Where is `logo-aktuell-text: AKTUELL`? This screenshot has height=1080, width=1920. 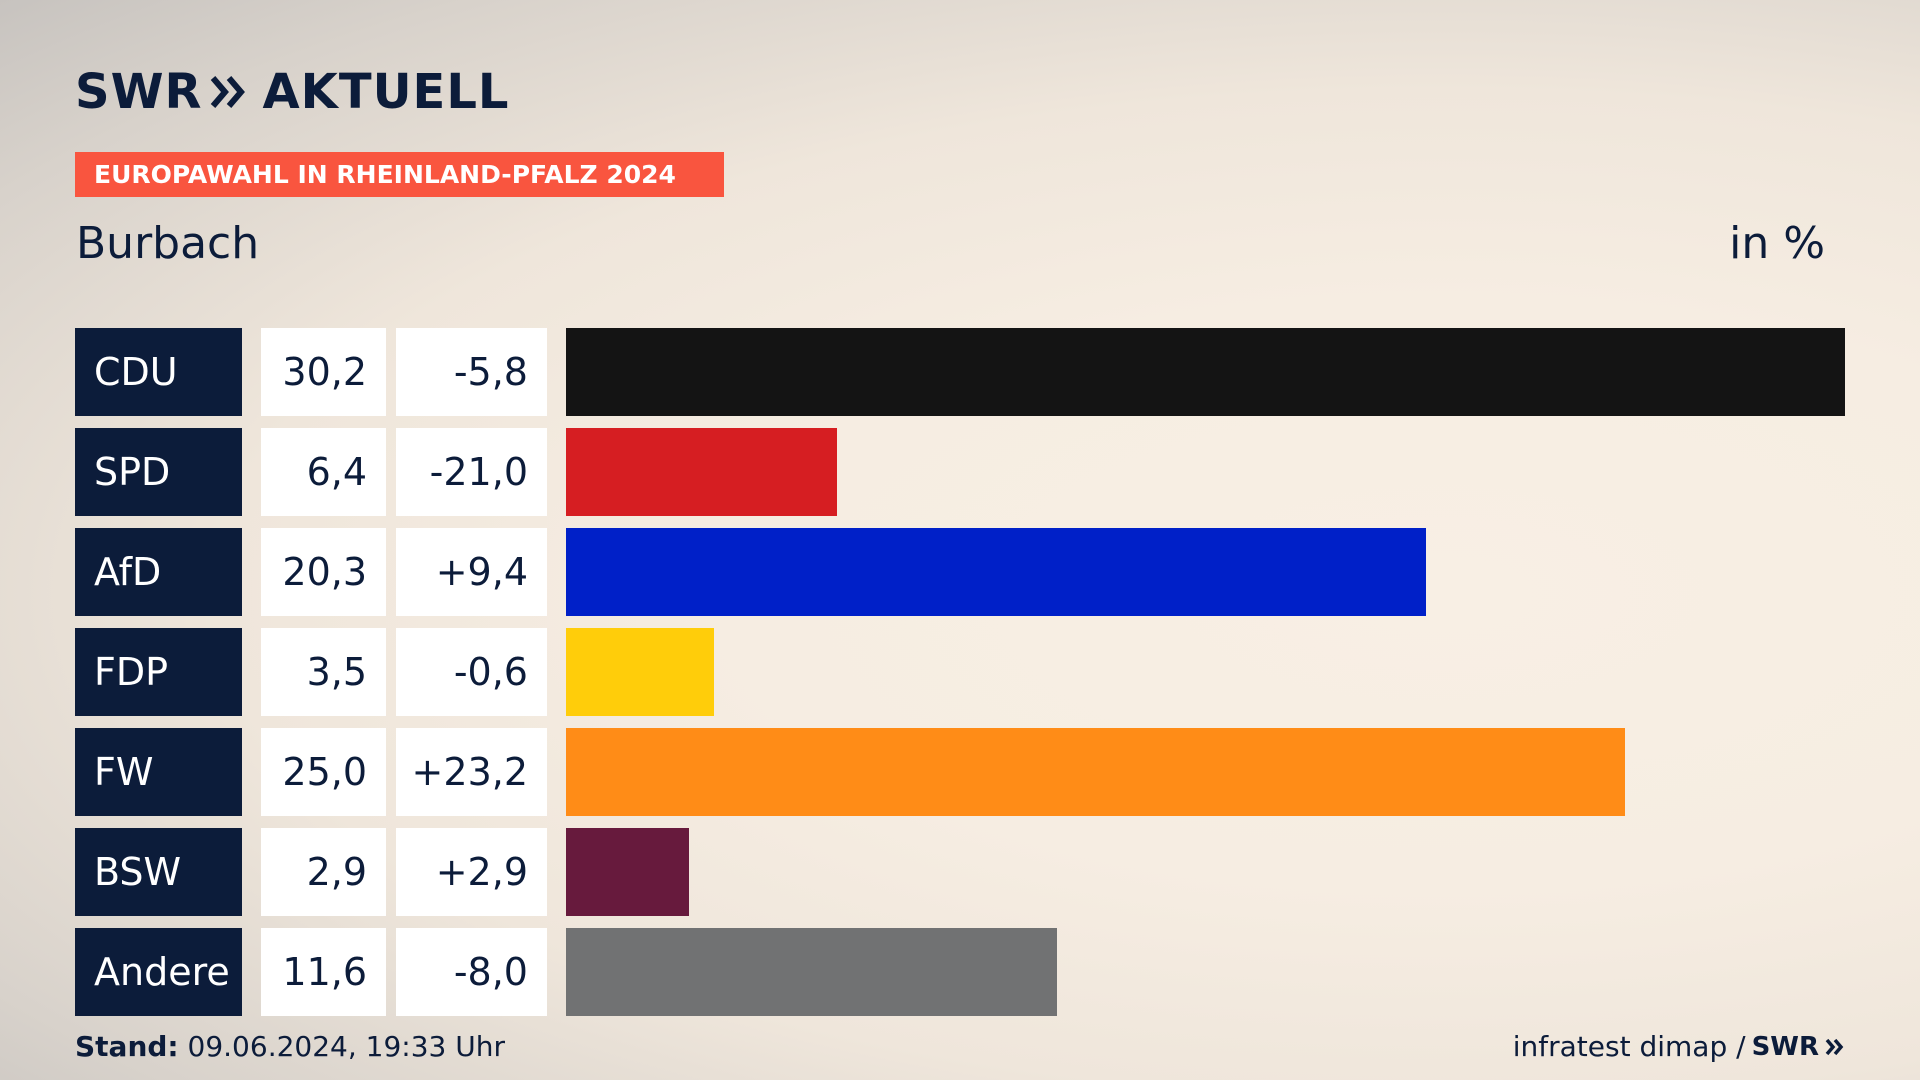 logo-aktuell-text: AKTUELL is located at coordinates (386, 92).